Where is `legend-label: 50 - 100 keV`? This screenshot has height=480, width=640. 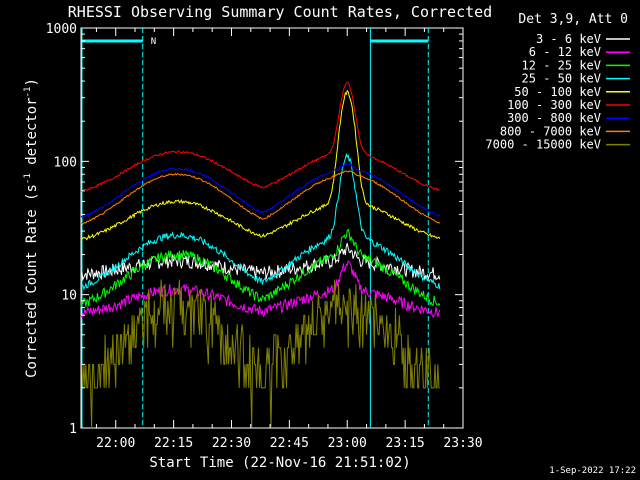 legend-label: 50 - 100 keV is located at coordinates (557, 92).